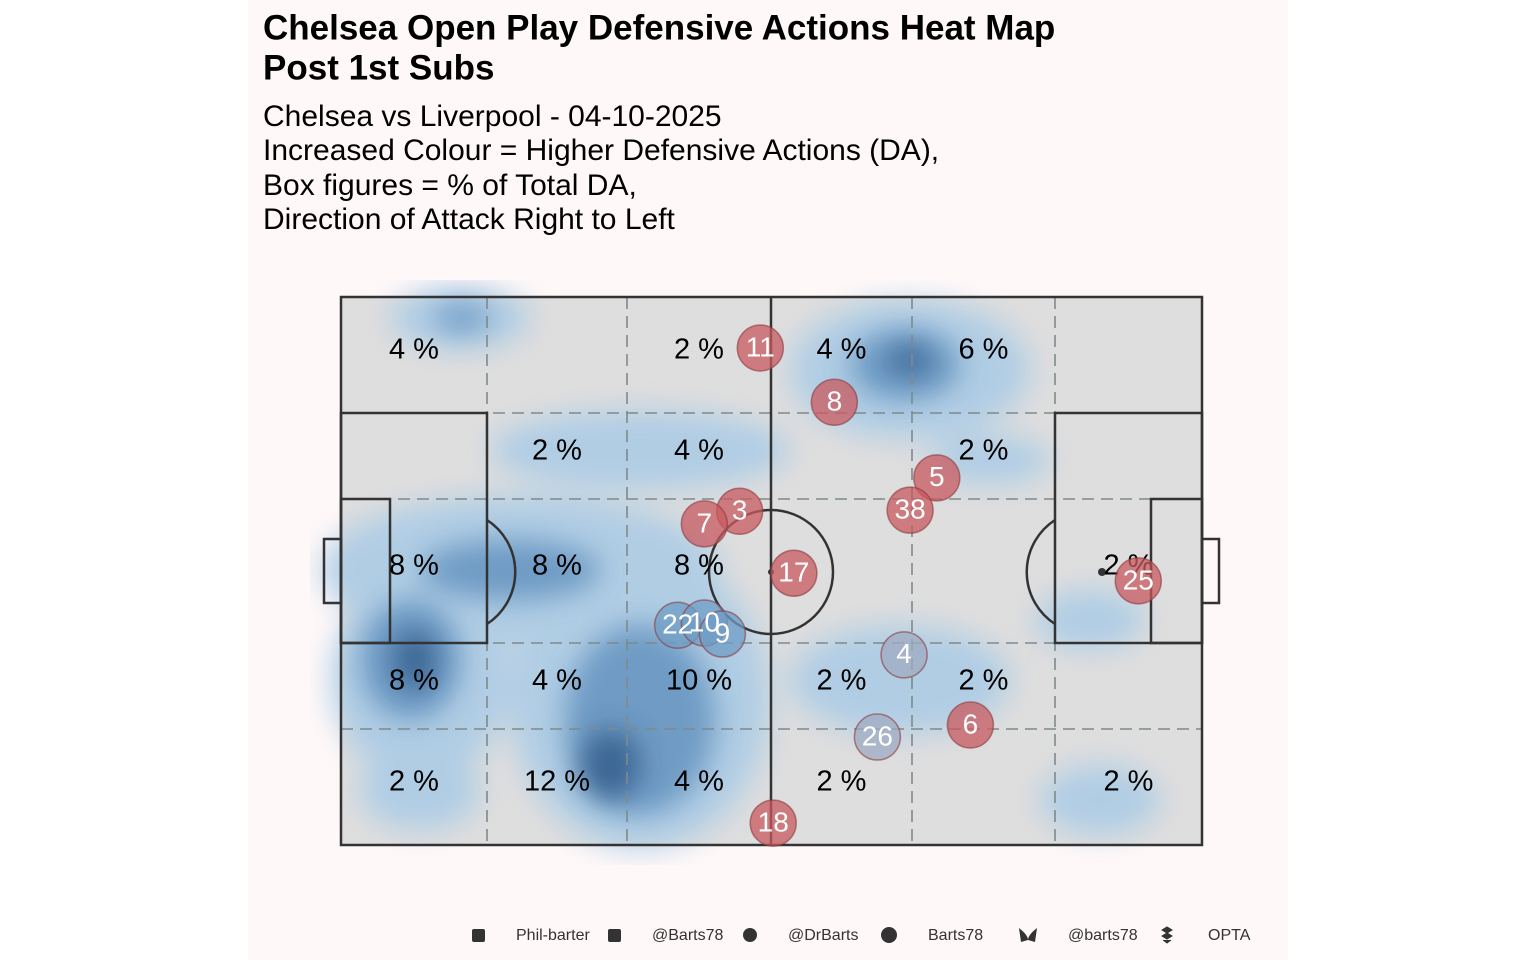 The image size is (1536, 960). What do you see at coordinates (492, 116) in the screenshot?
I see `subtitle-line: Chelsea vs Liverpool - 04-10-2025` at bounding box center [492, 116].